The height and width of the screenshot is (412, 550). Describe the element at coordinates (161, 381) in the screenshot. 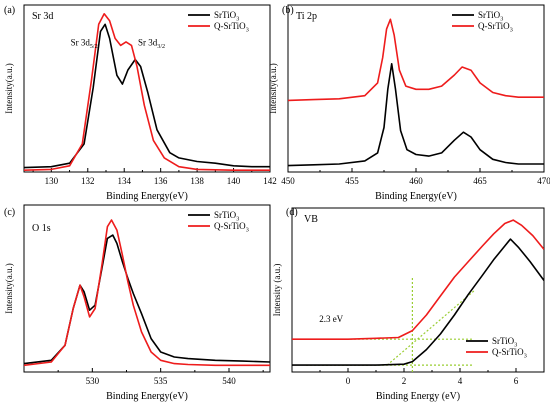

I see `x-tick-label: 535` at that location.